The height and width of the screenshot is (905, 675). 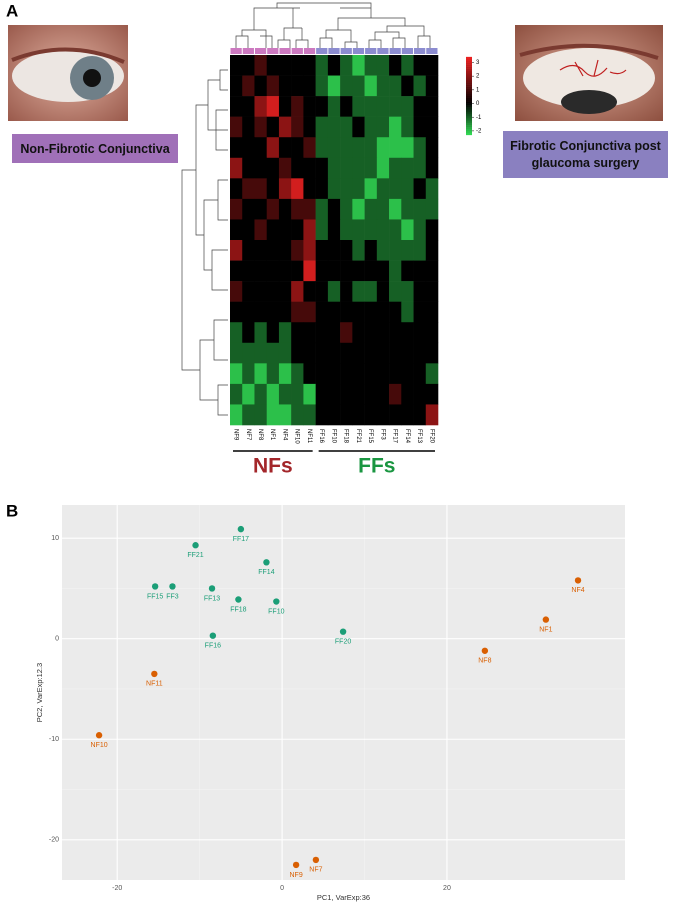 I want to click on y-tick-label: 10, so click(x=55, y=538).